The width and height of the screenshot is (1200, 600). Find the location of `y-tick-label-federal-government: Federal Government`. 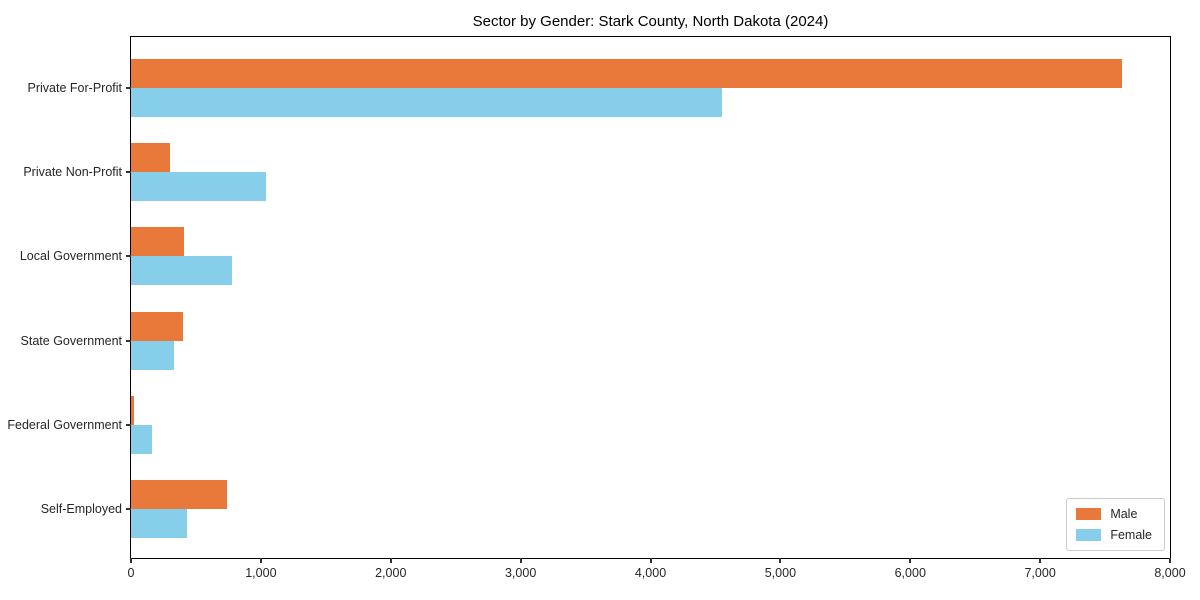

y-tick-label-federal-government: Federal Government is located at coordinates (64, 424).